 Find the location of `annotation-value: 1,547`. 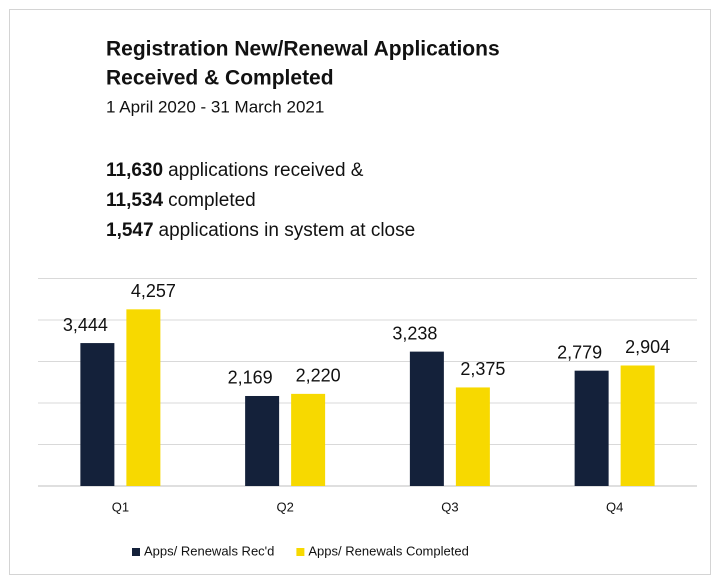

annotation-value: 1,547 is located at coordinates (130, 230).